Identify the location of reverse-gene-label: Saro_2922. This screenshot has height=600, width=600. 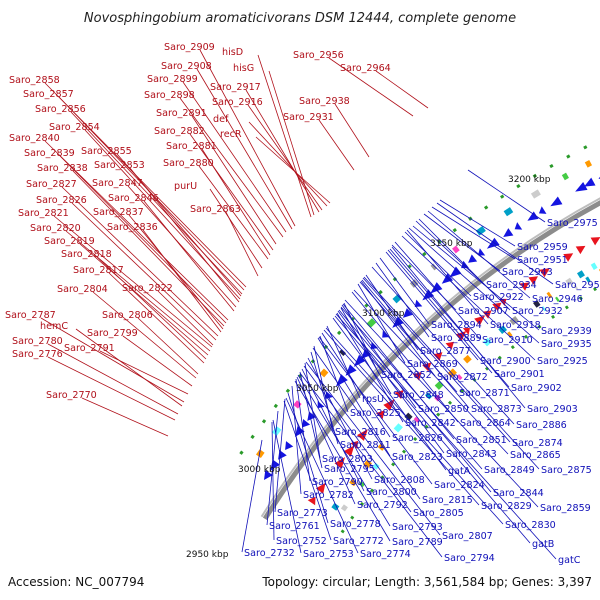
(498, 297).